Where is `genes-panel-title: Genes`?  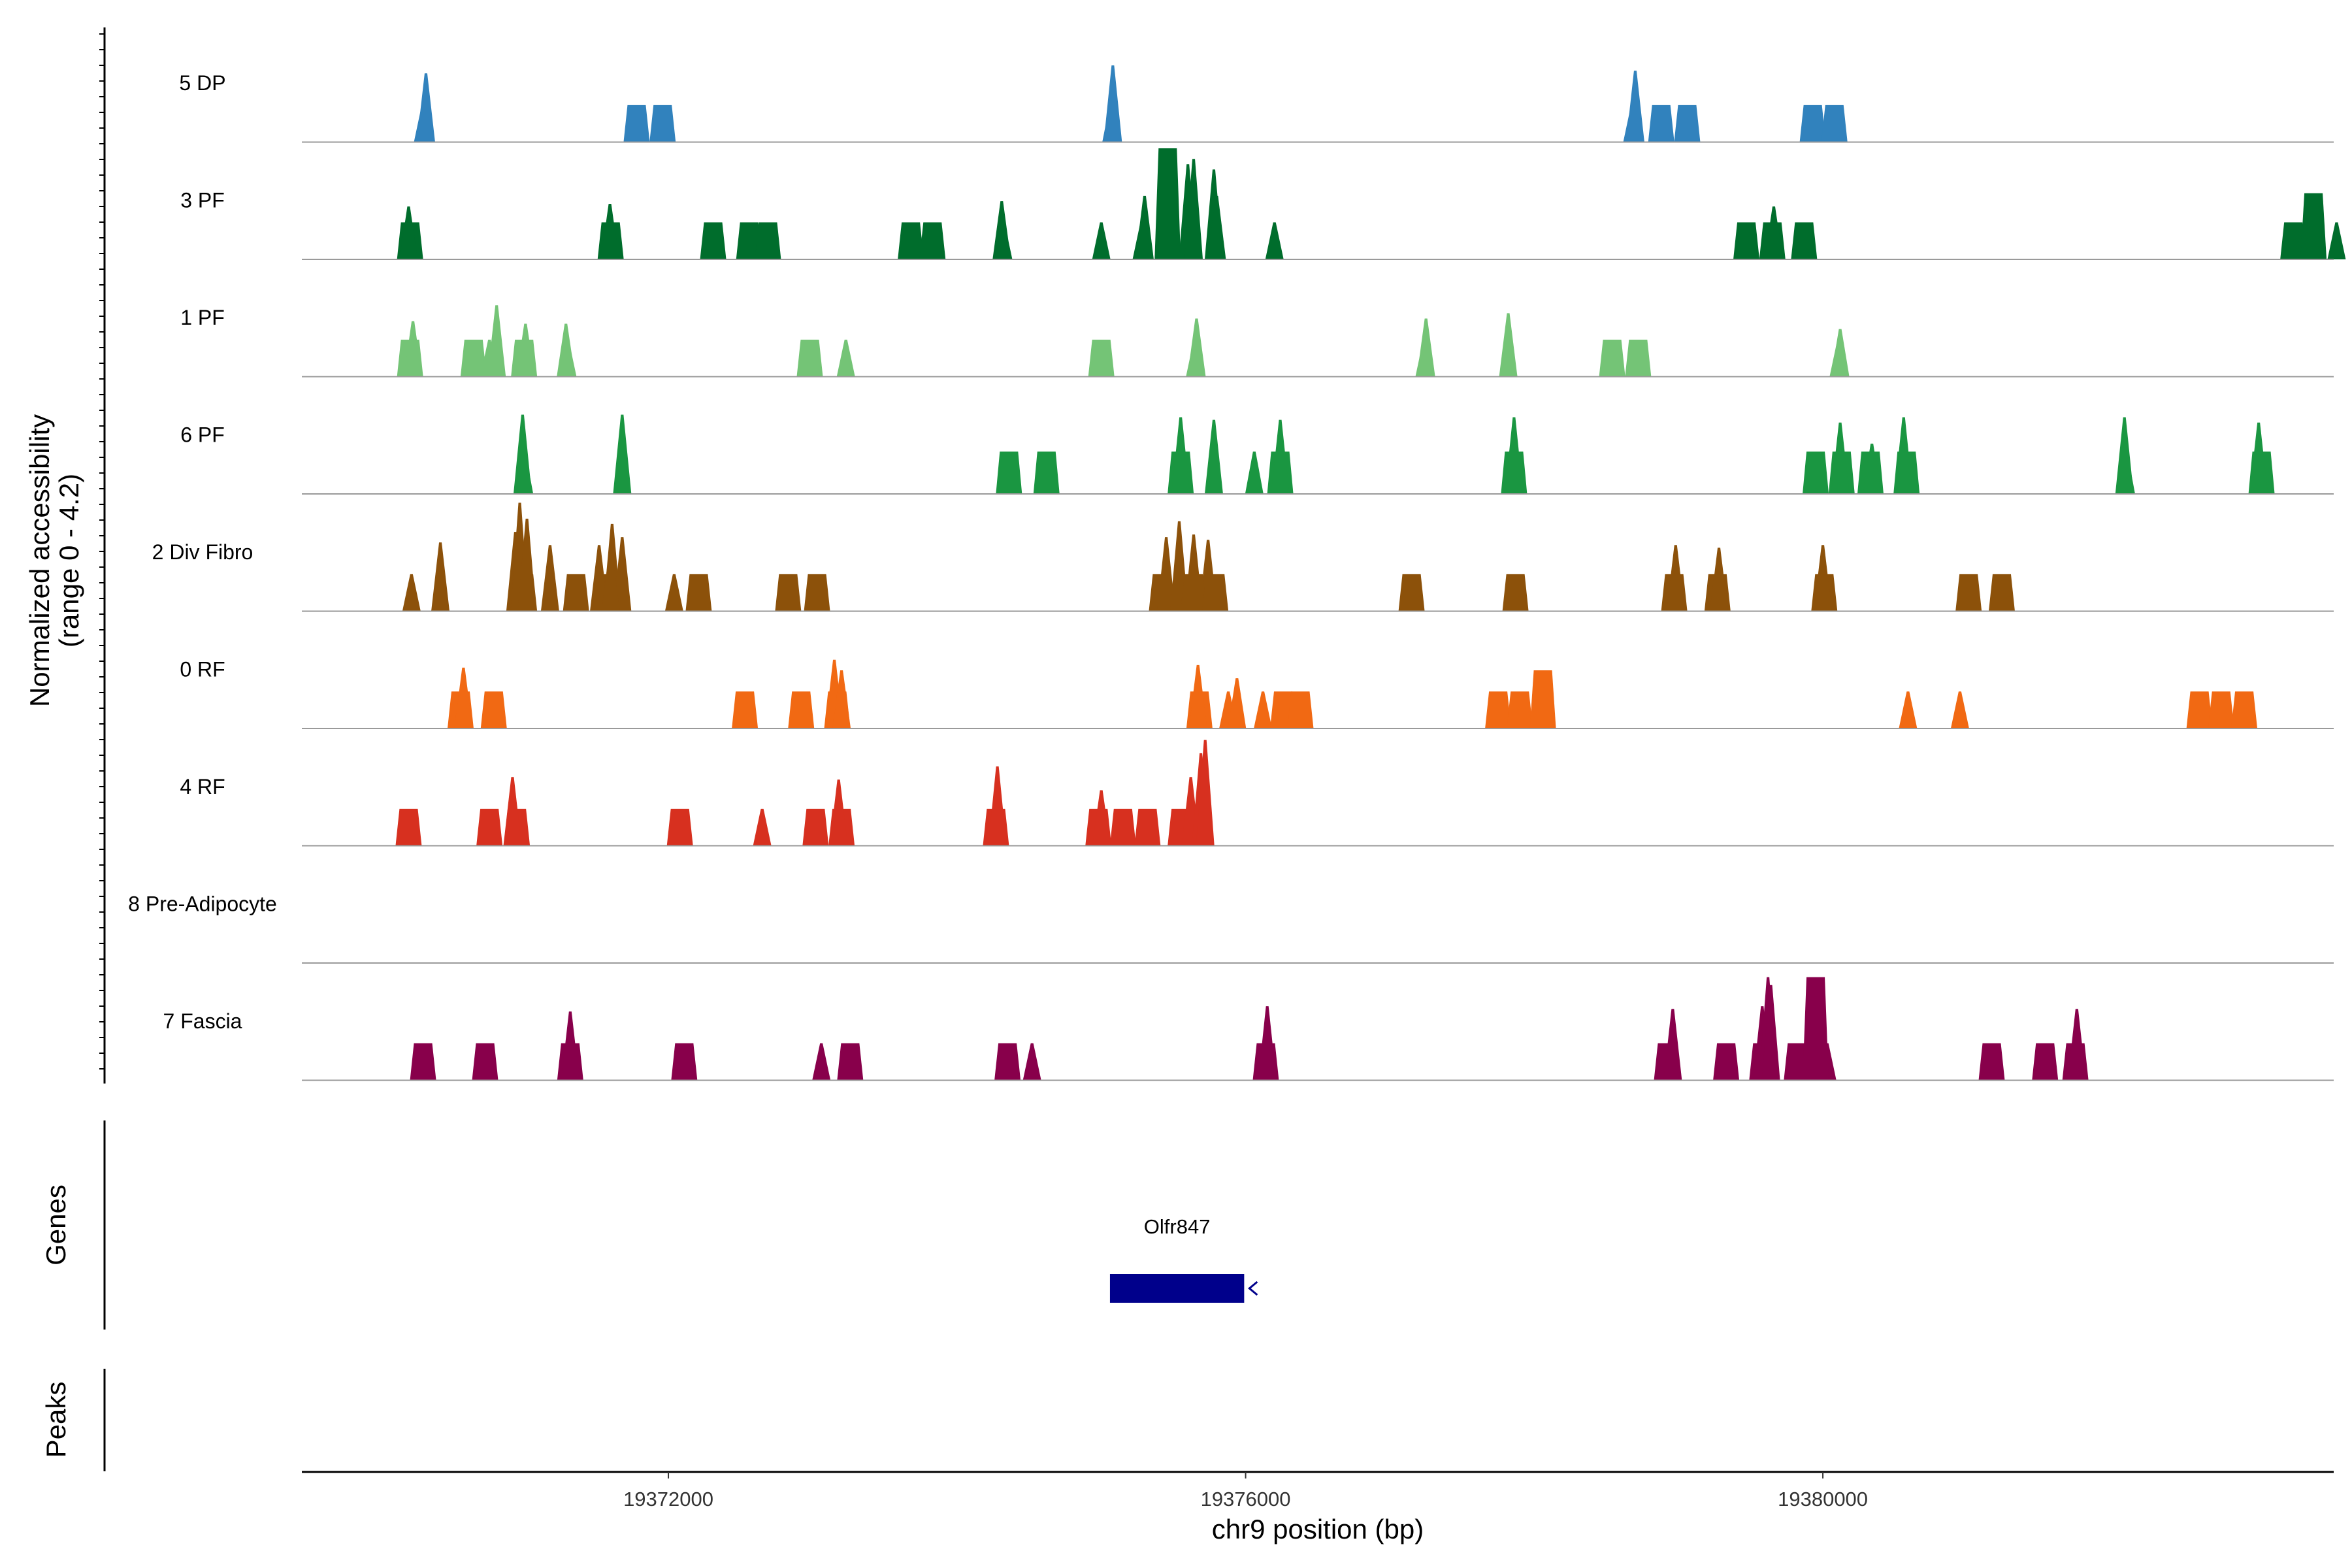 genes-panel-title: Genes is located at coordinates (56, 1225).